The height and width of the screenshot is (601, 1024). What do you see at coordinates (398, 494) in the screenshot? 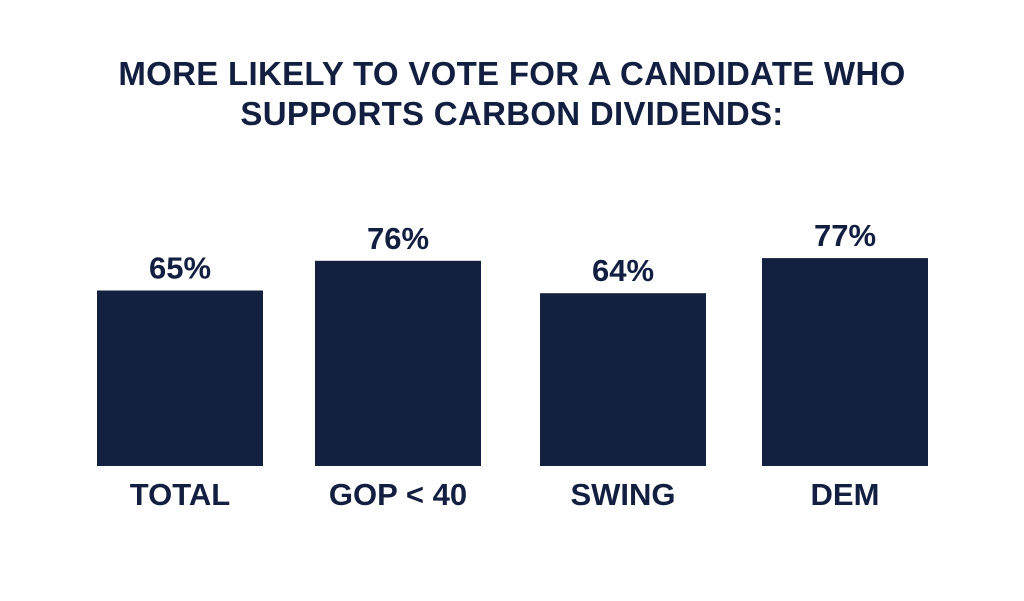
I see `category-label-1: GOP < 40` at bounding box center [398, 494].